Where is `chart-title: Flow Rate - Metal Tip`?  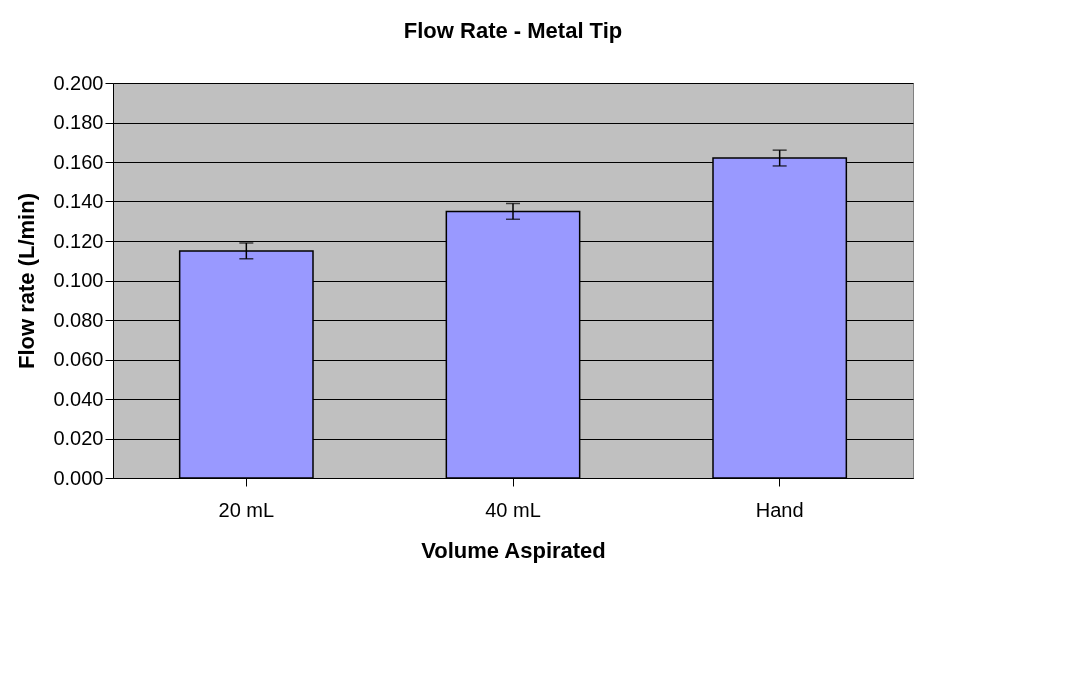 chart-title: Flow Rate - Metal Tip is located at coordinates (513, 30).